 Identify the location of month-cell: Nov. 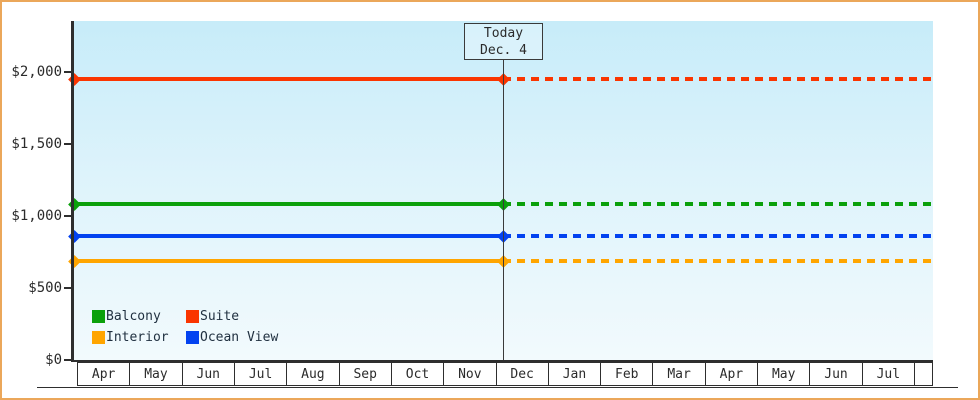
(470, 374).